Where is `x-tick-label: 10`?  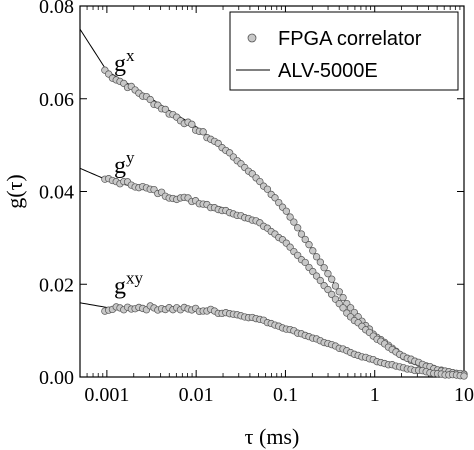
x-tick-label: 10 is located at coordinates (464, 395).